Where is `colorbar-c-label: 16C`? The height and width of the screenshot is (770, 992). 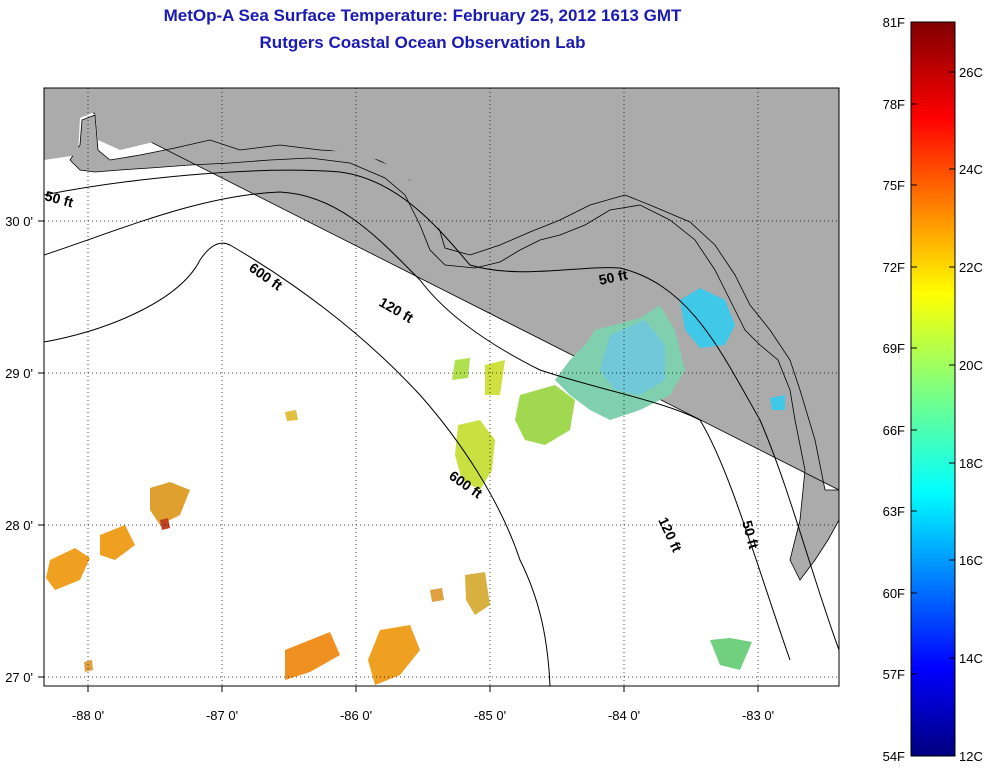 colorbar-c-label: 16C is located at coordinates (971, 560).